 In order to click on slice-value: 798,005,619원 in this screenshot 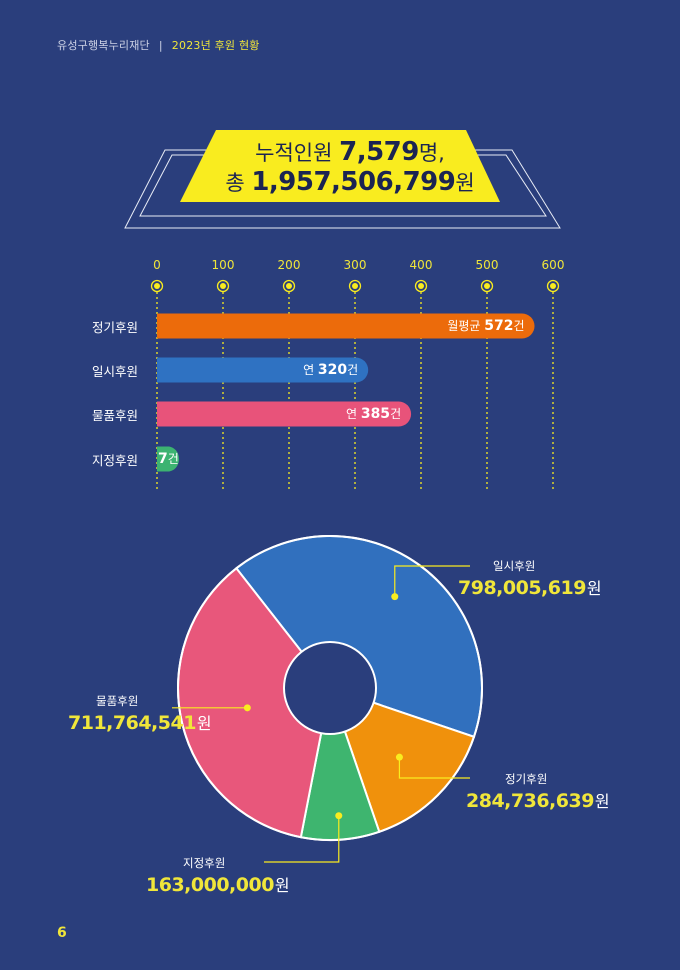, I will do `click(530, 587)`.